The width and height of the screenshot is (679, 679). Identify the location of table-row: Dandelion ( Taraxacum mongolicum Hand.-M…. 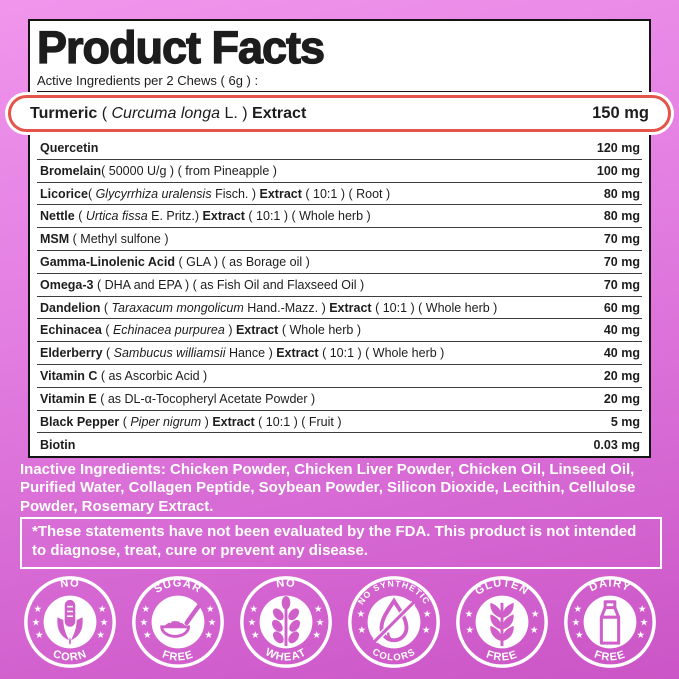
(339, 308).